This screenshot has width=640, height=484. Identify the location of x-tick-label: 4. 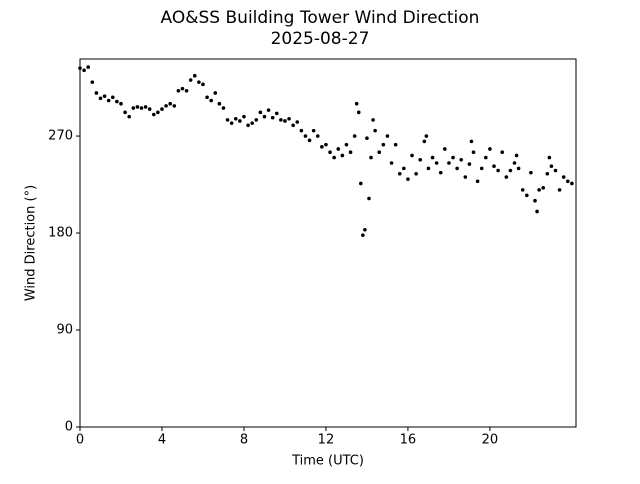
(162, 440).